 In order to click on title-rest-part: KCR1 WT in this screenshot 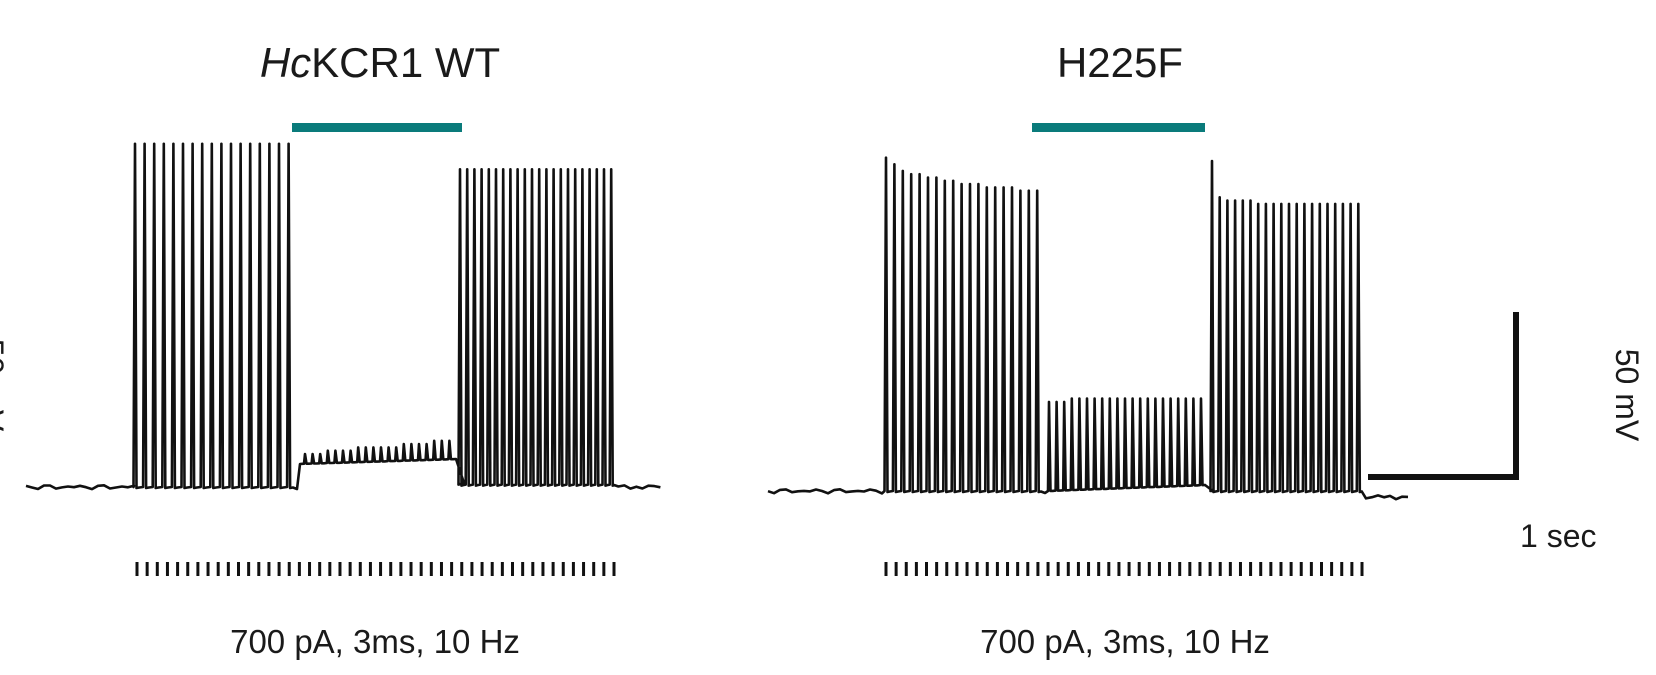, I will do `click(406, 62)`.